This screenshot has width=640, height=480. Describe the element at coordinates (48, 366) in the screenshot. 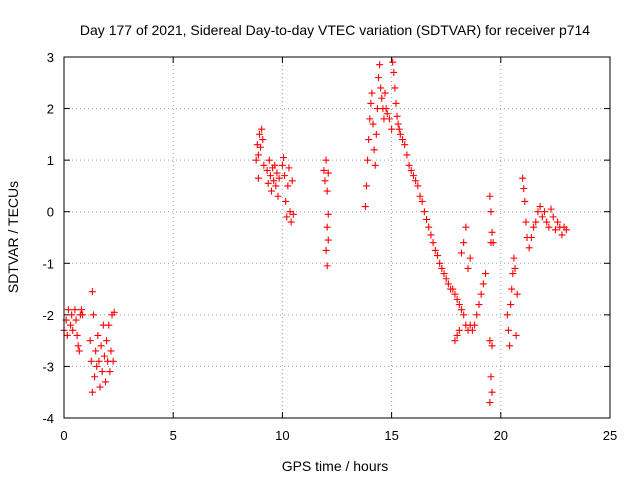

I see `y-tick-label: -3` at that location.